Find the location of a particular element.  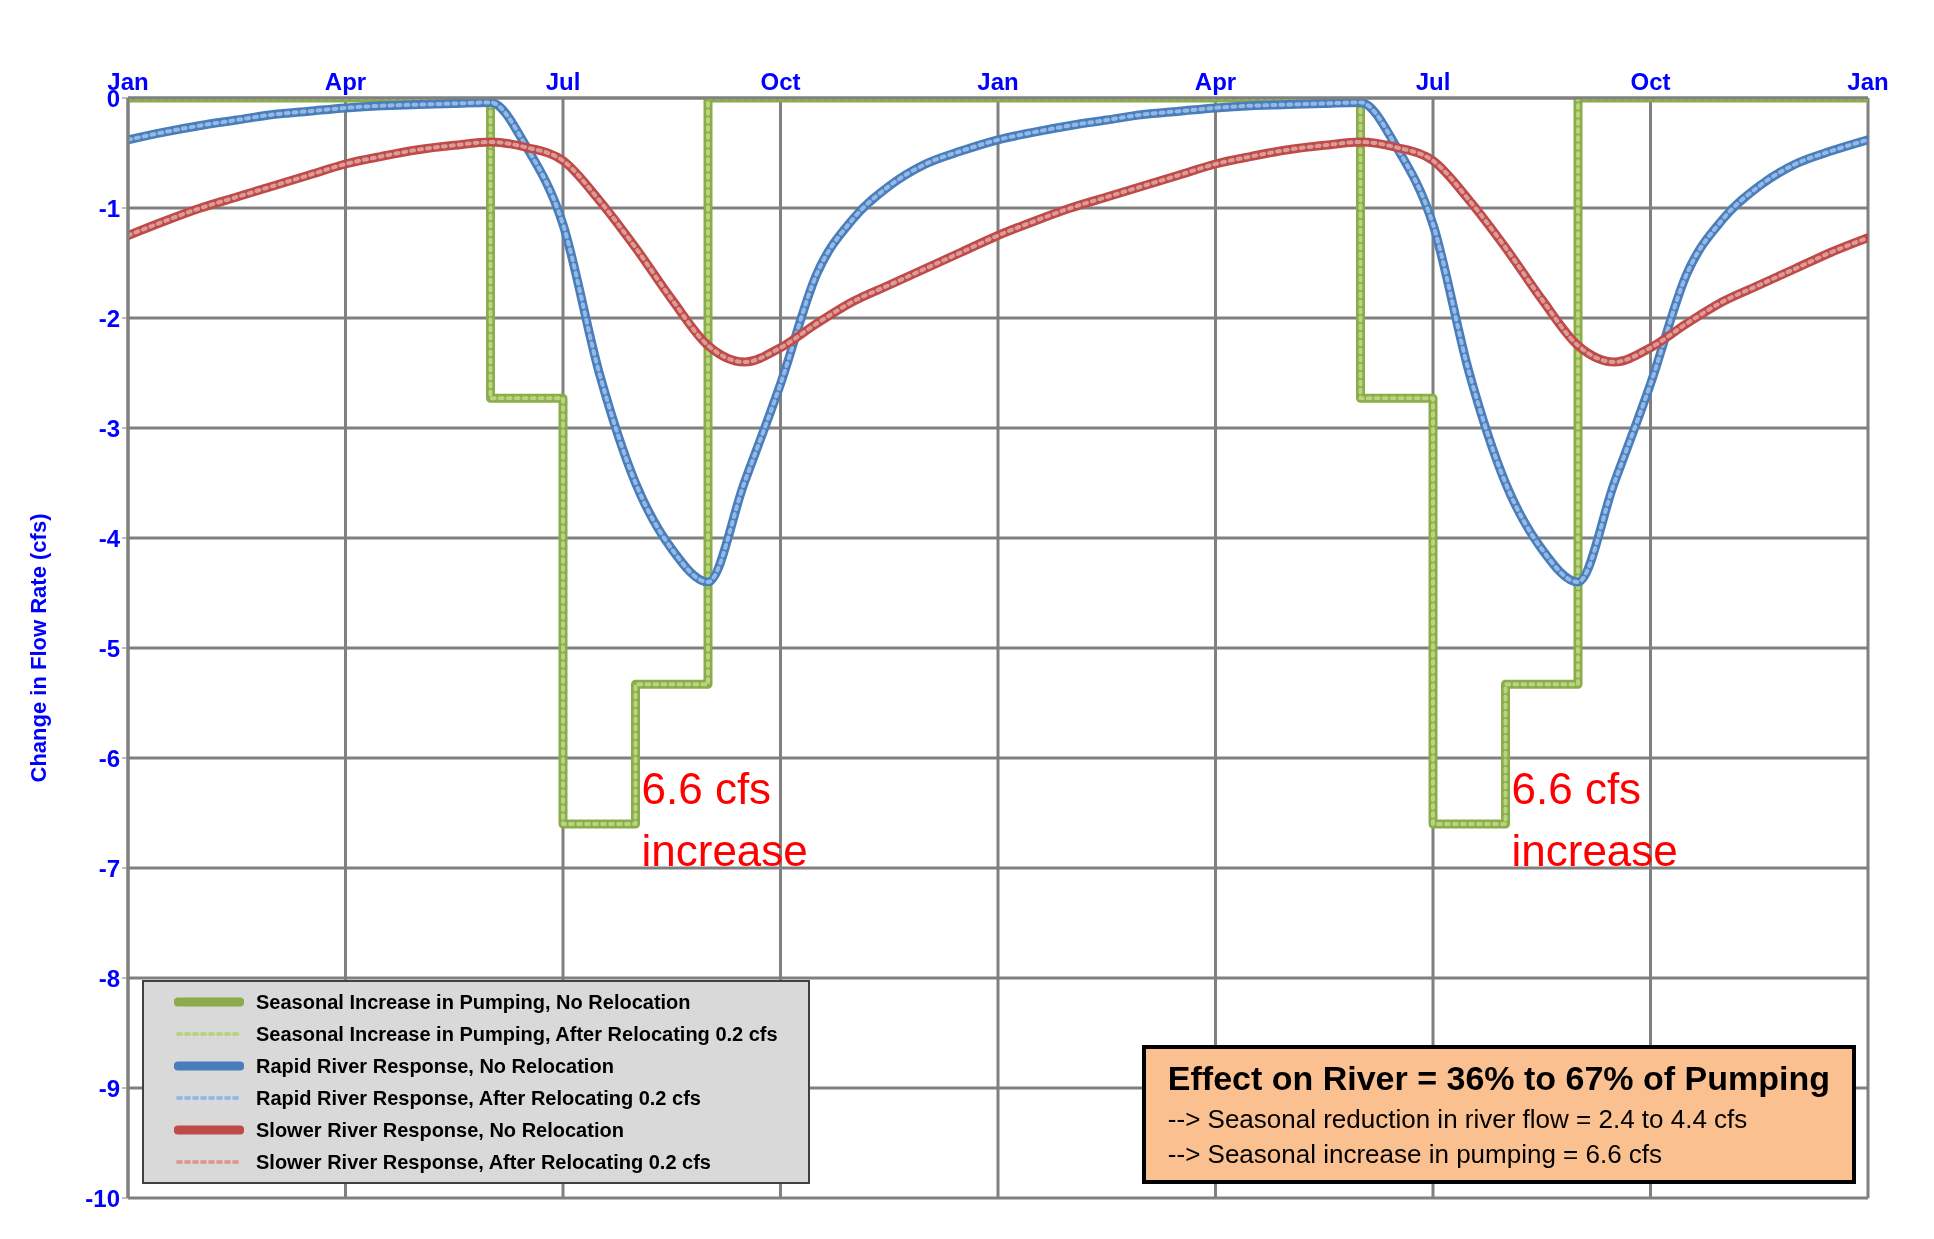

y-tick-label: -9 is located at coordinates (109, 1088).